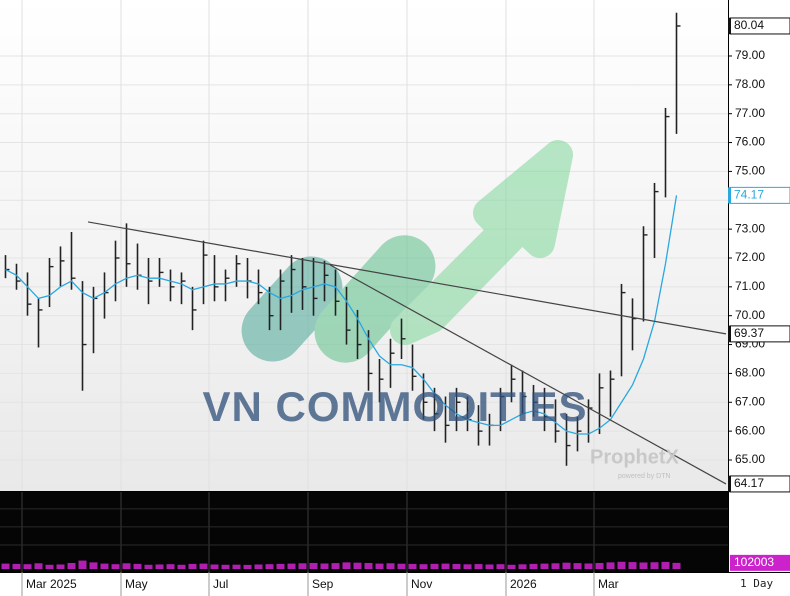 This screenshot has width=790, height=596. I want to click on x-tick-label: Jul, so click(220, 584).